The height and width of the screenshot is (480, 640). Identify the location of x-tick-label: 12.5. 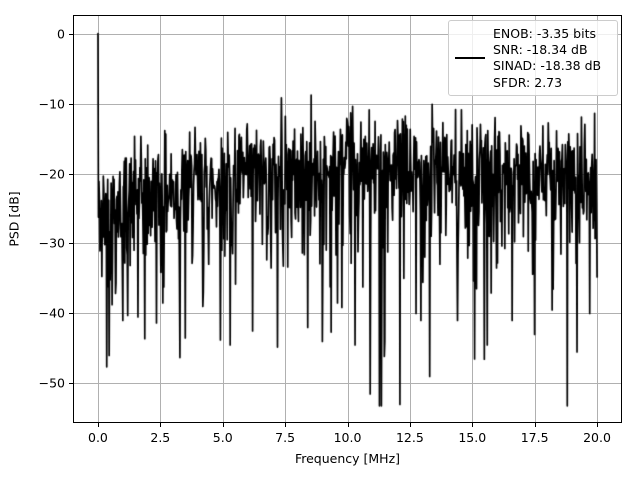
(409, 437).